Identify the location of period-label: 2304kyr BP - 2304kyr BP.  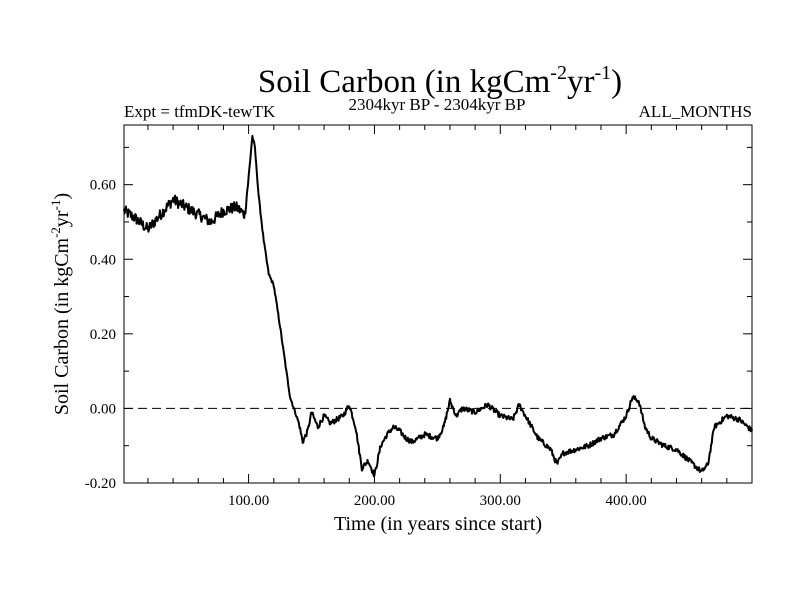
(437, 104).